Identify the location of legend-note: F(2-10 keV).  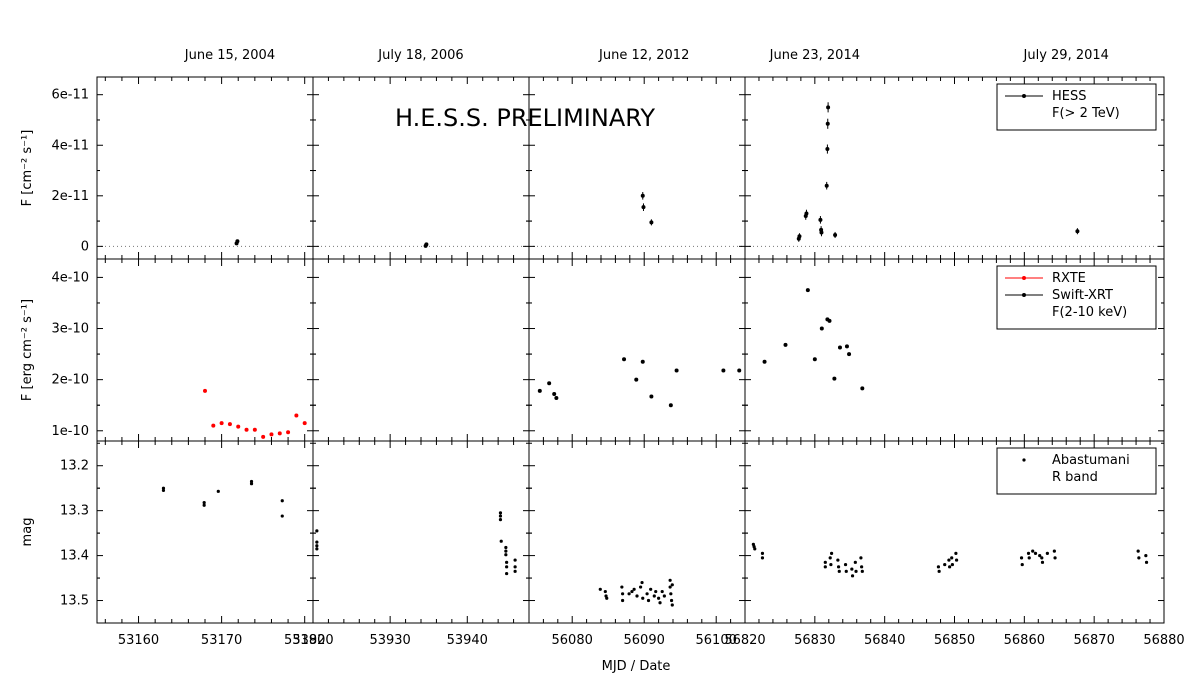
(1089, 312).